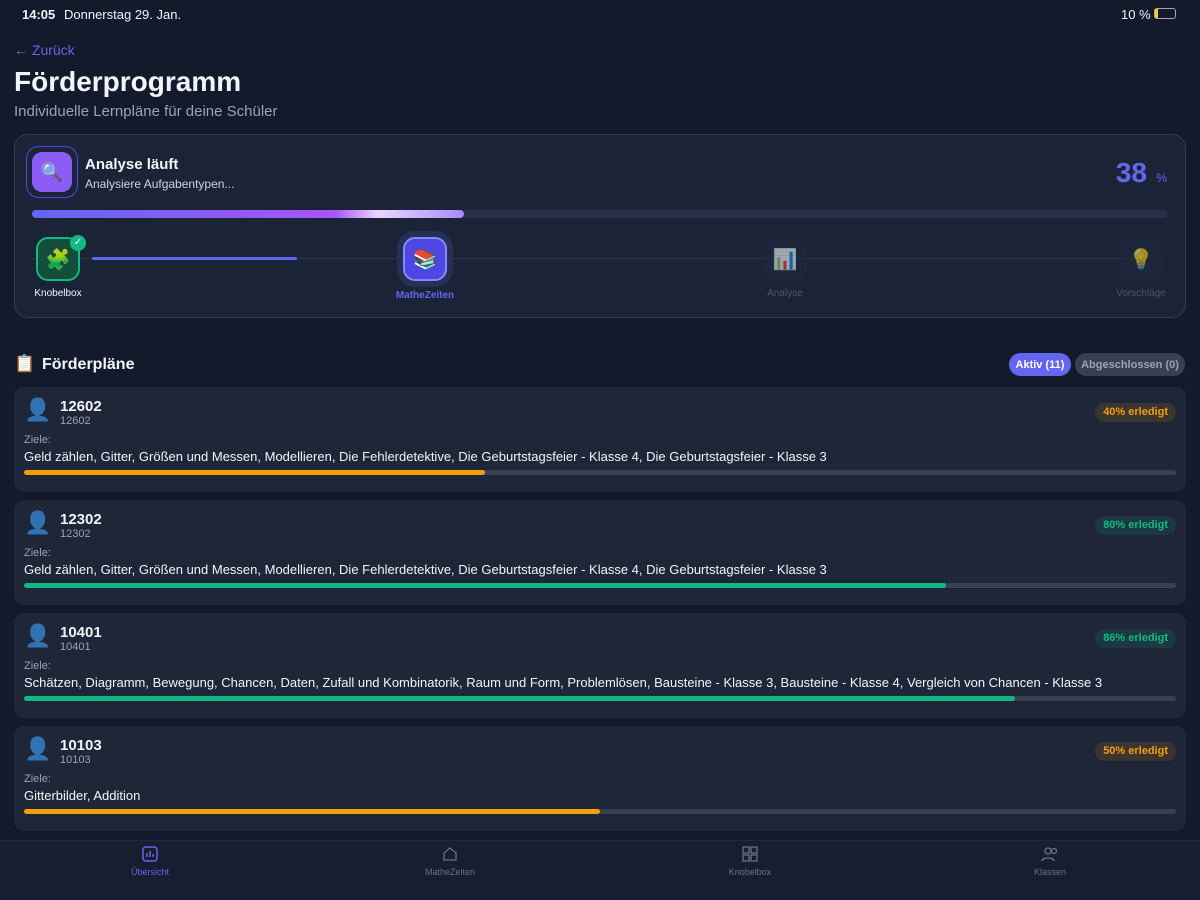  I want to click on icon-ring, so click(52, 172).